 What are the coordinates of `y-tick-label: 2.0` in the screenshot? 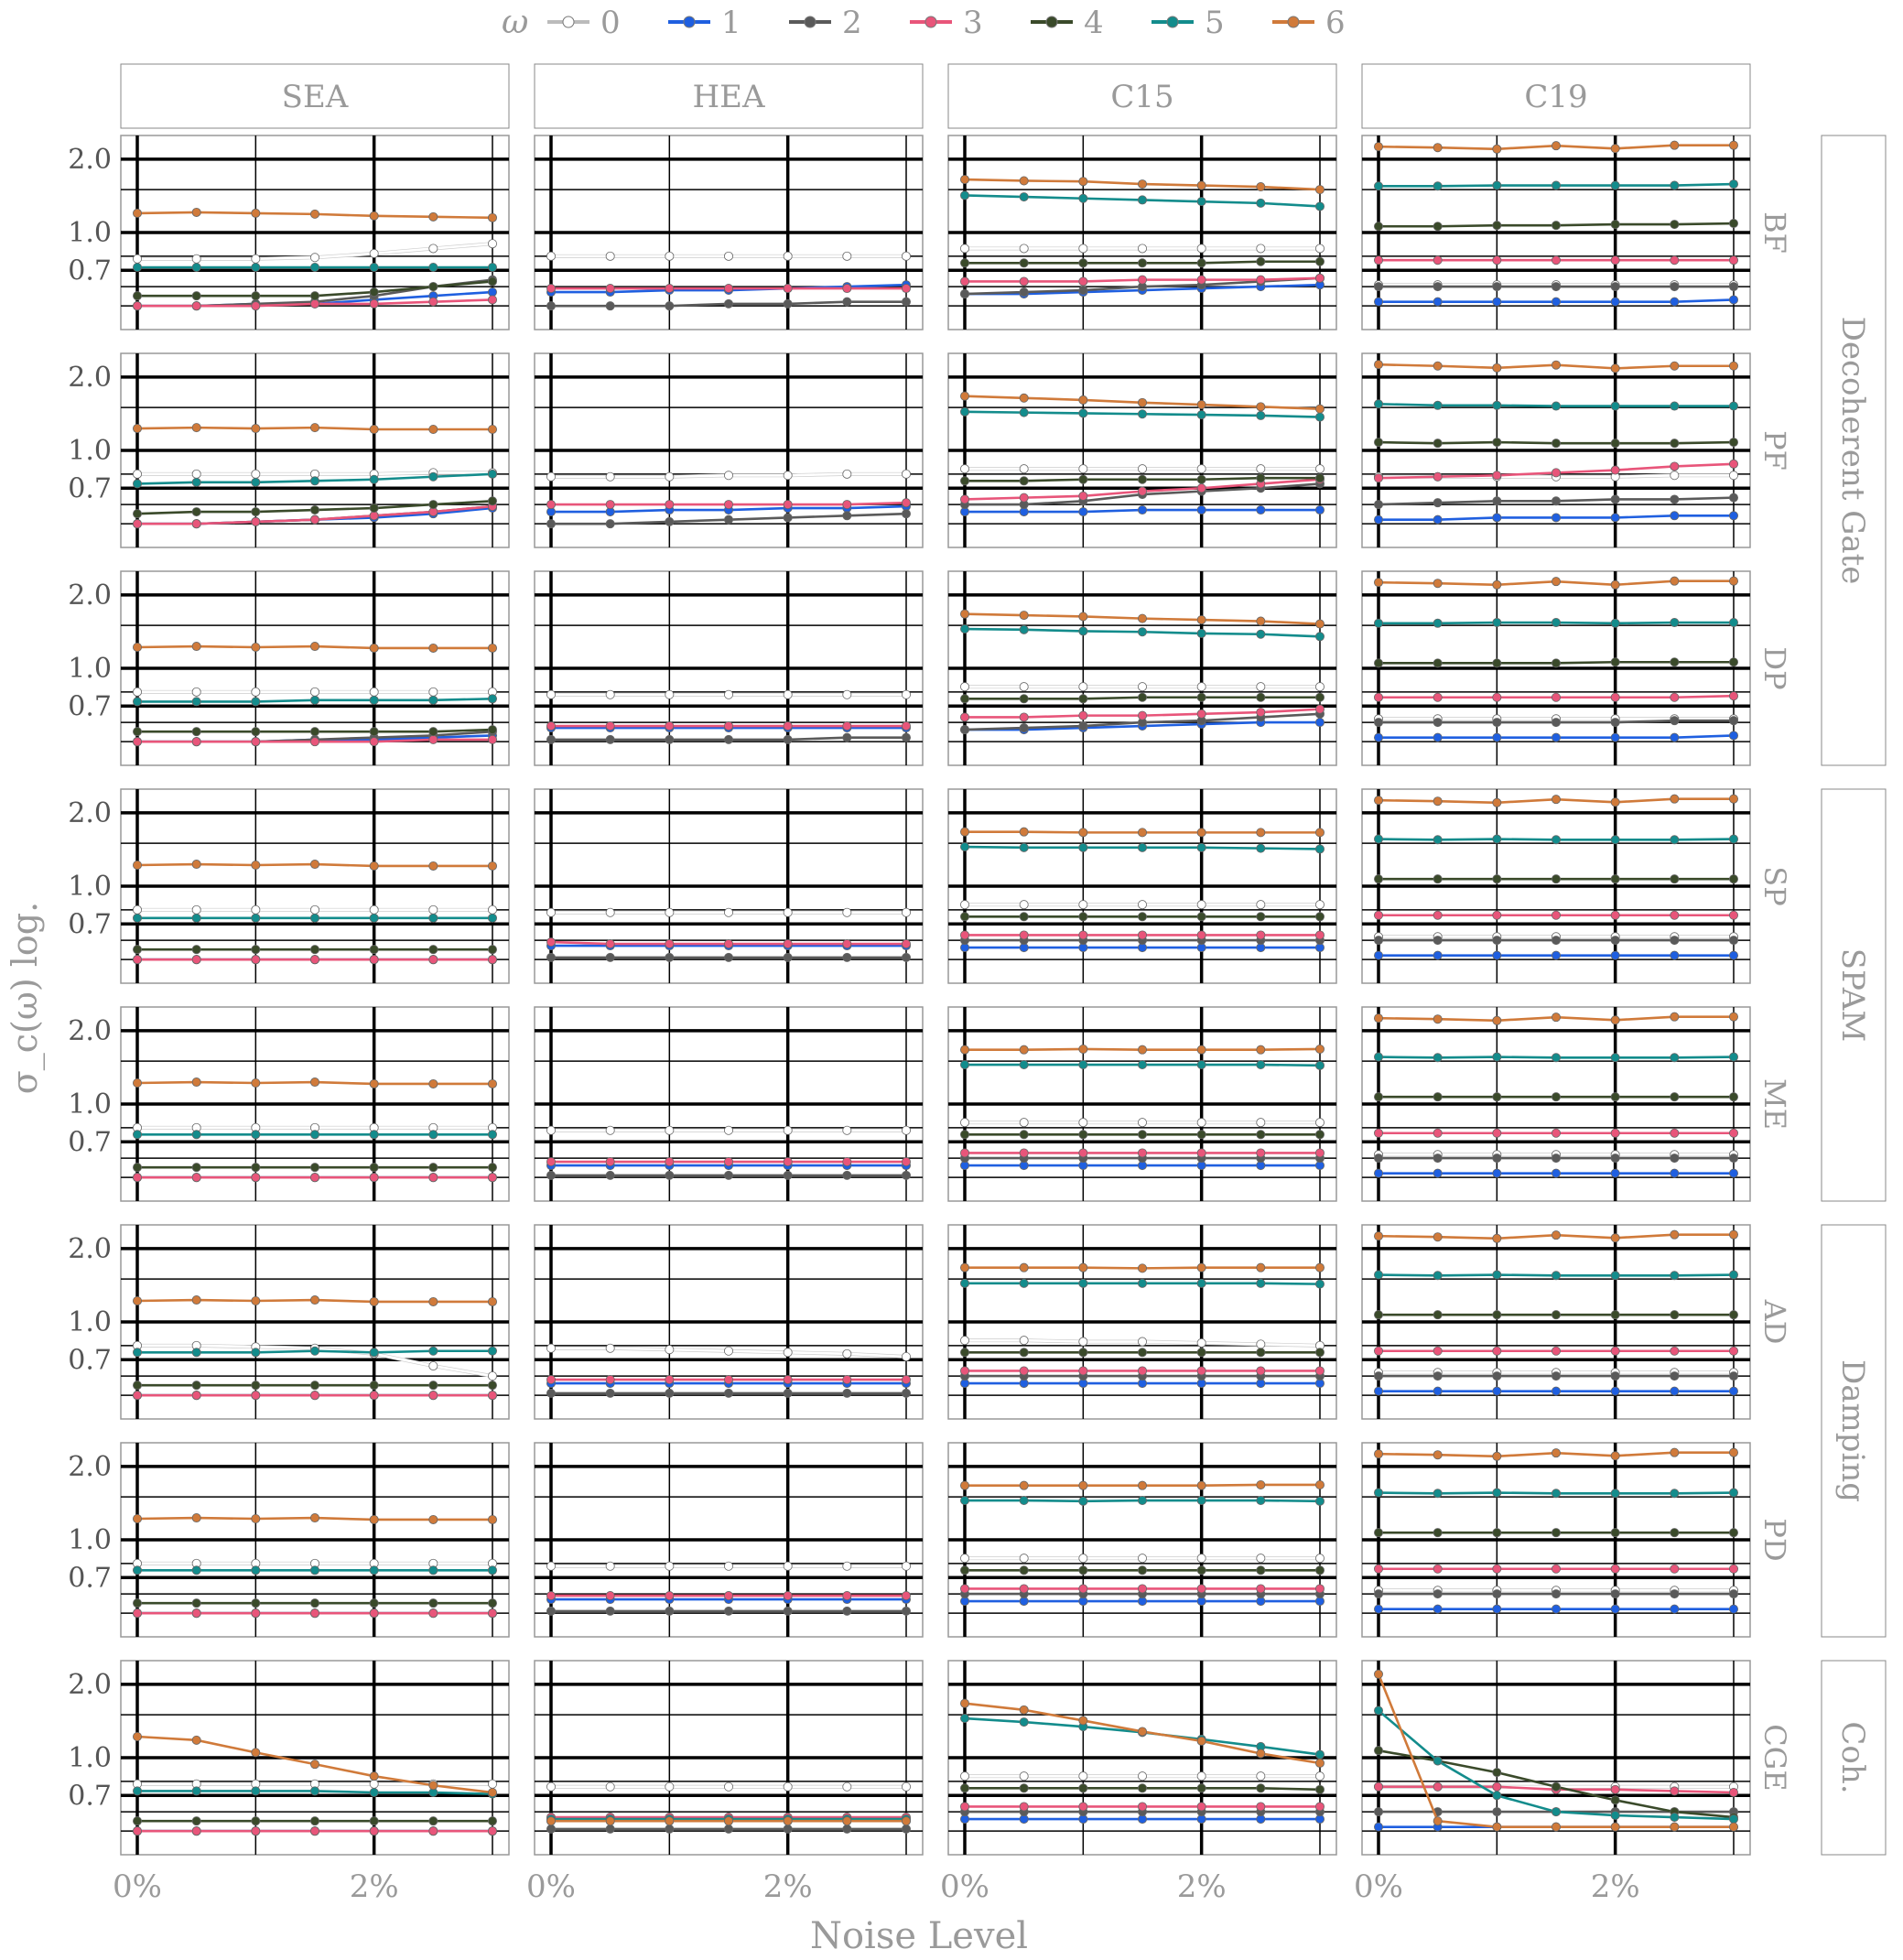 It's located at (90, 1685).